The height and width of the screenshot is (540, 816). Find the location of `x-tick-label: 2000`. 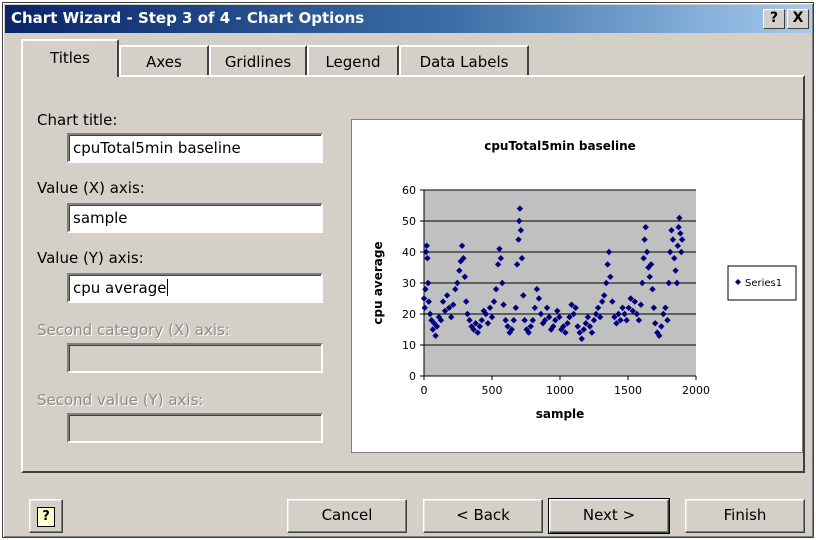

x-tick-label: 2000 is located at coordinates (696, 390).